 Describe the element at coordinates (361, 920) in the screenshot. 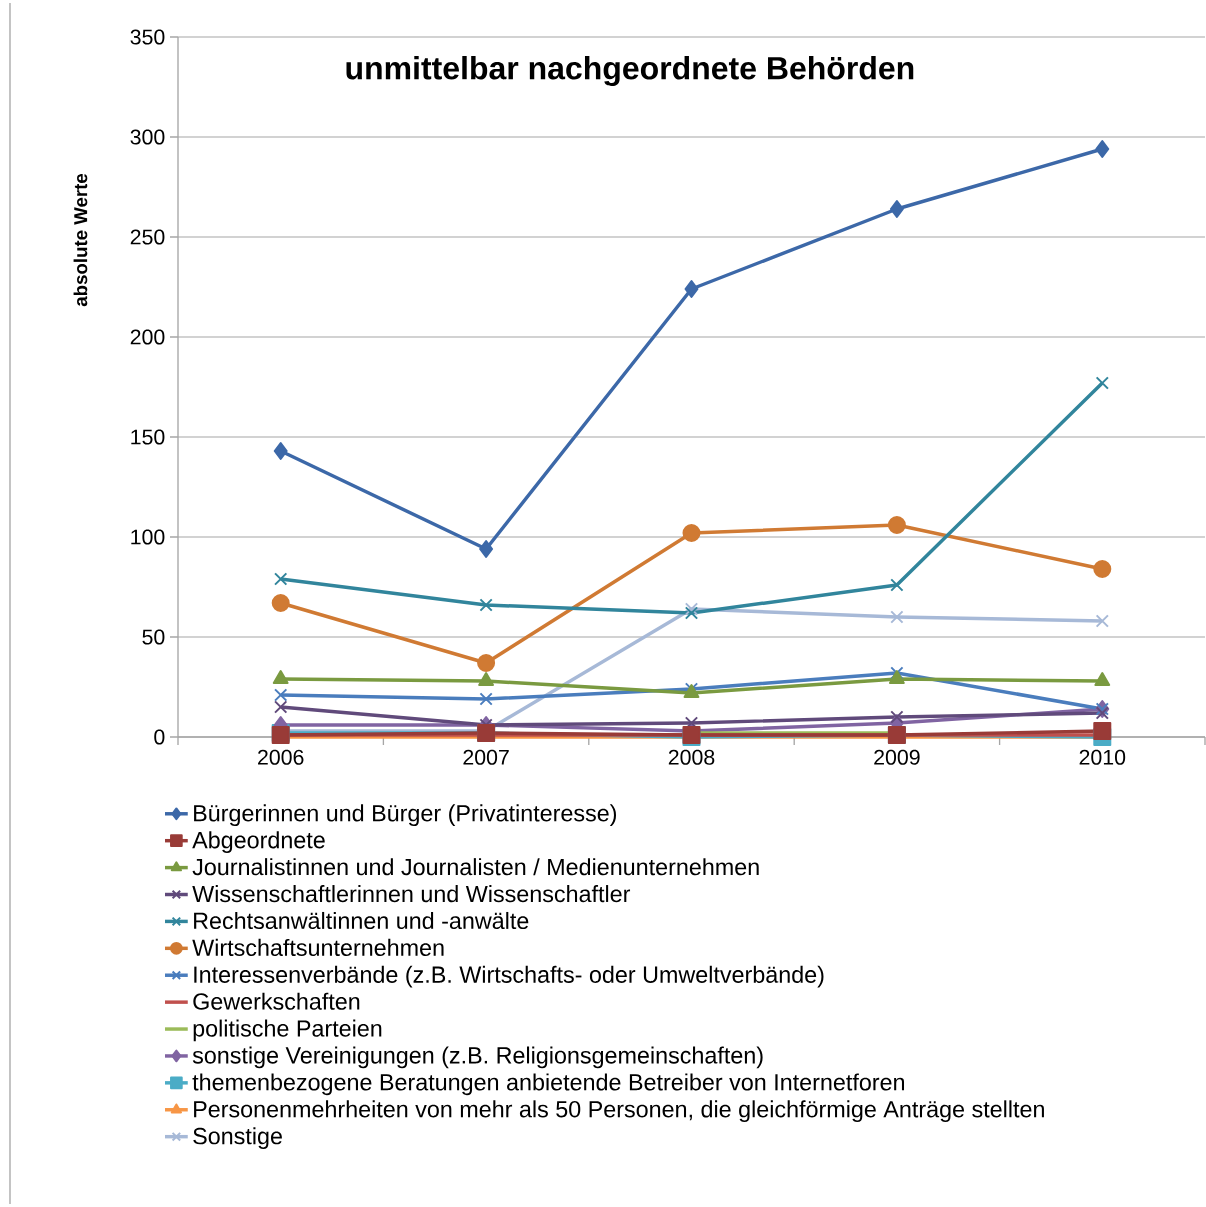

I see `legend-label: Rechtsanwältinnen und -anwälte` at that location.